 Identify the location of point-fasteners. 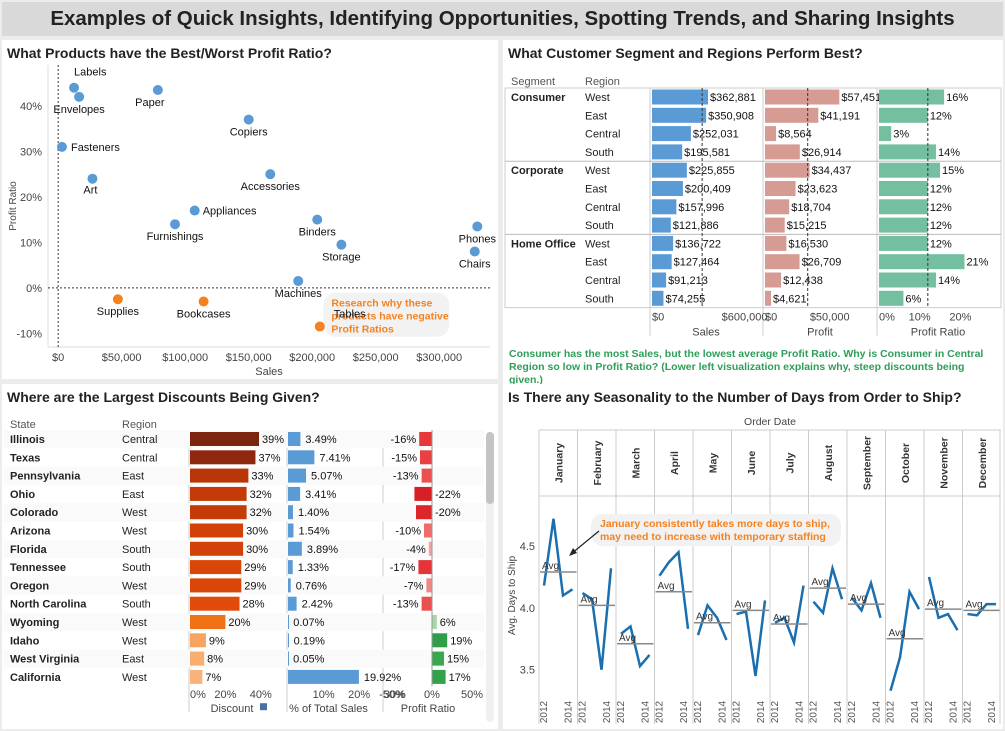
(61, 146).